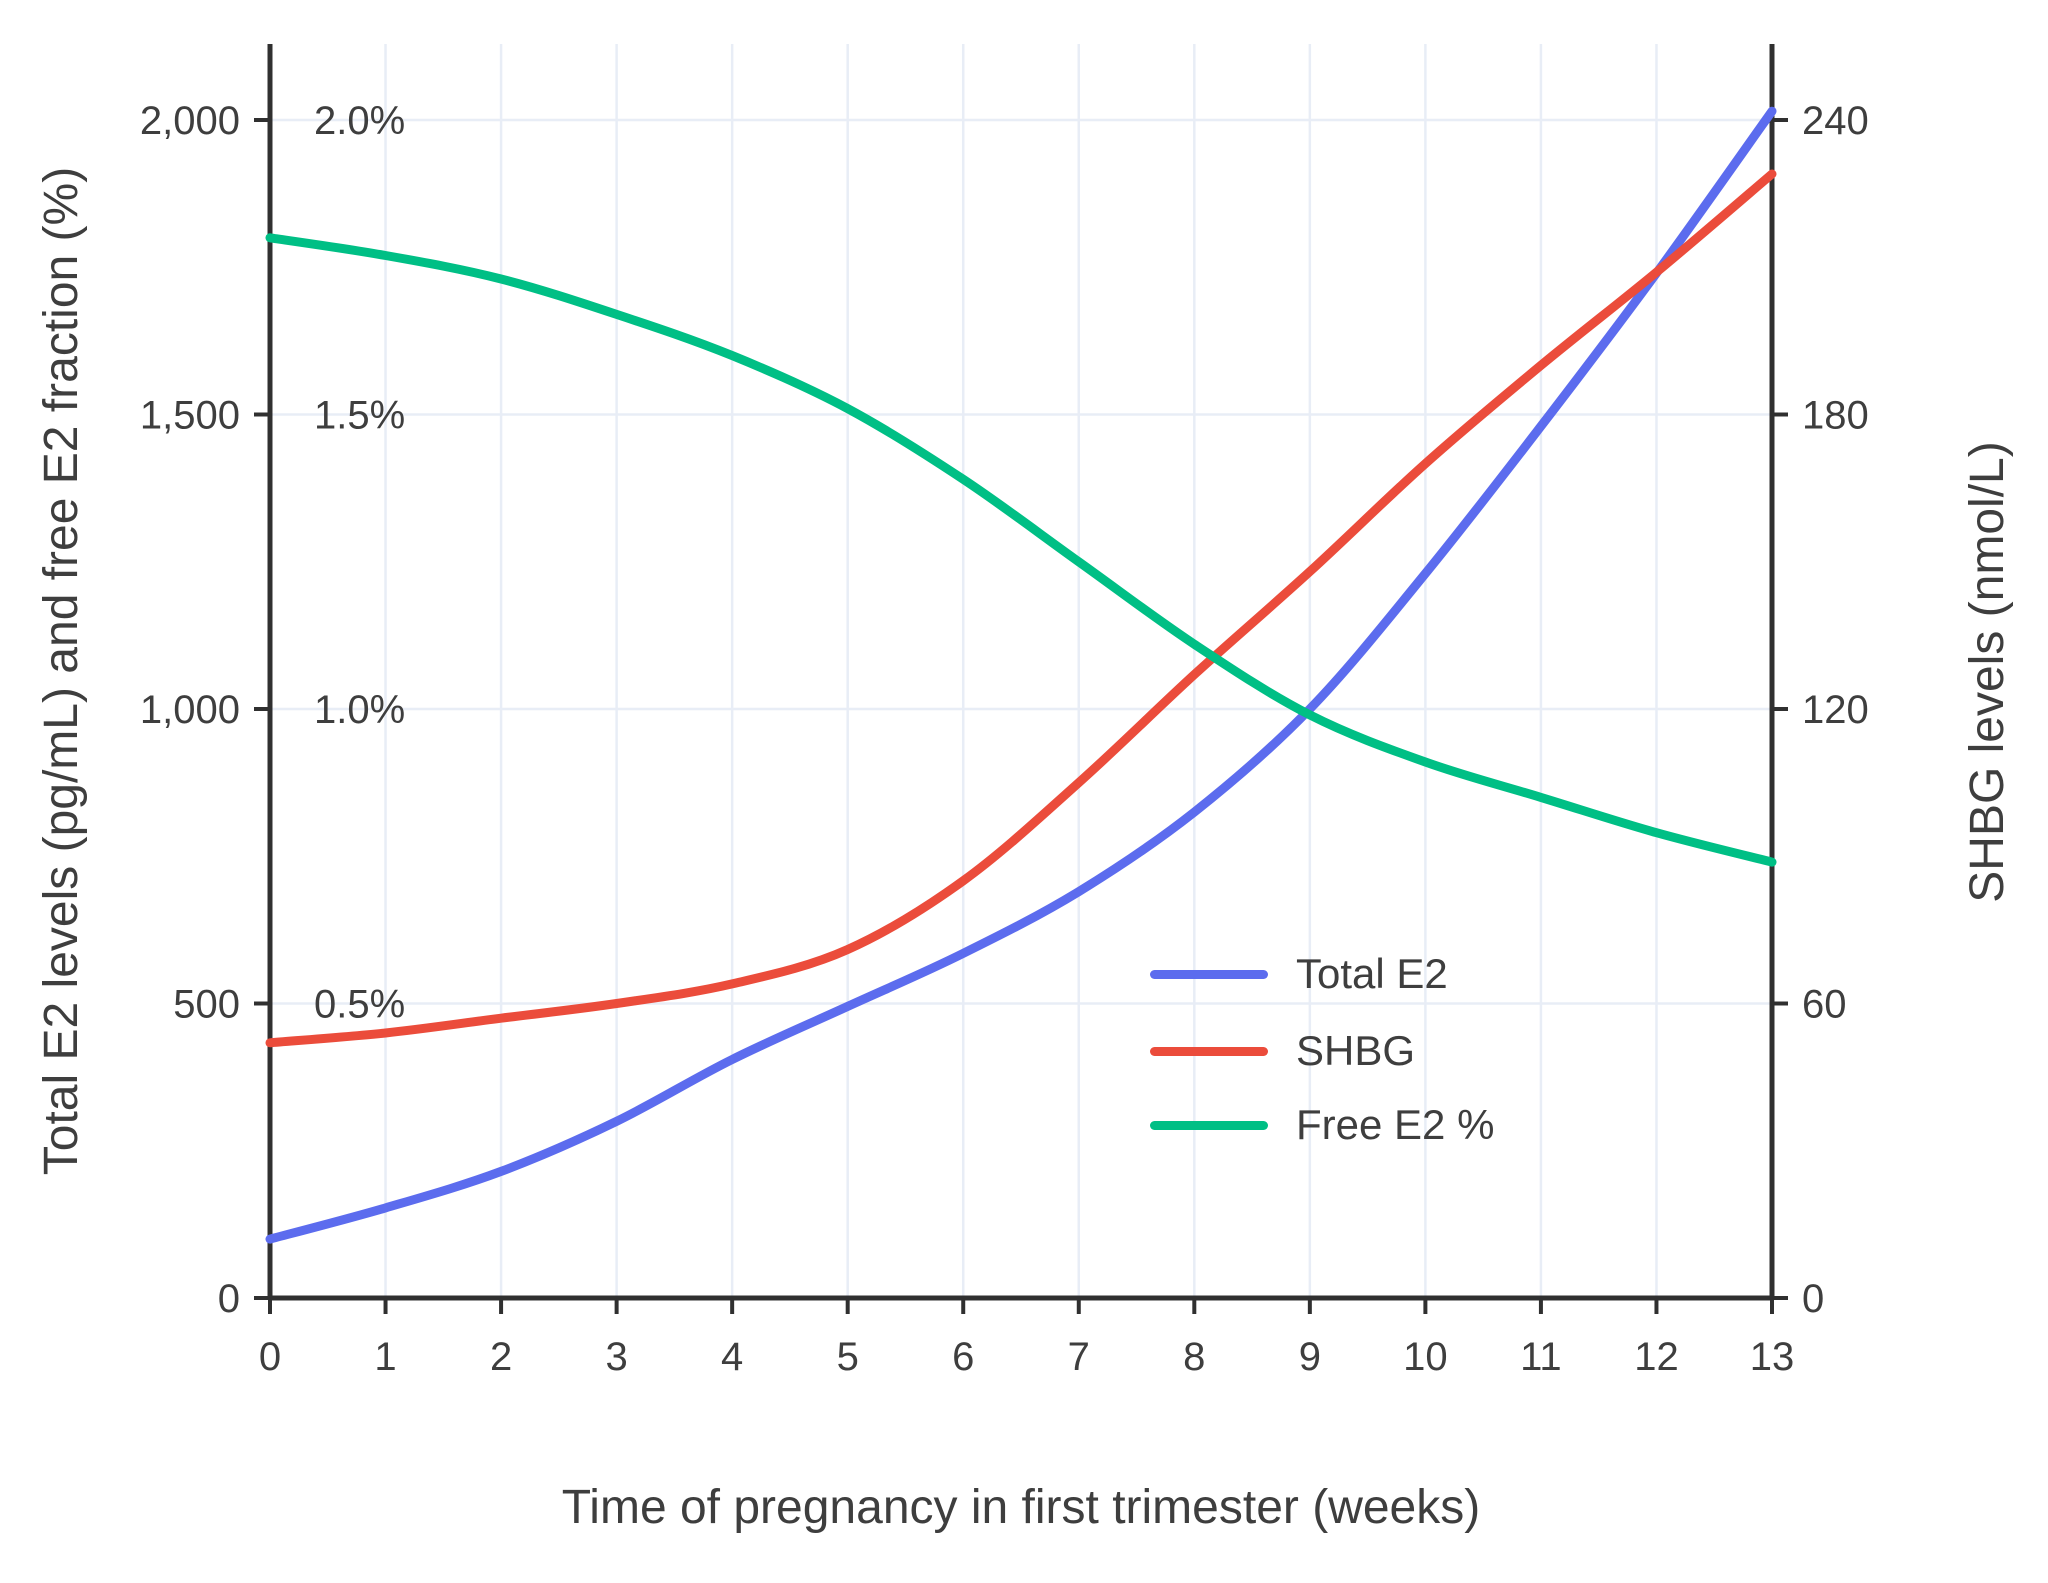  I want to click on x-tick-label: 13, so click(1772, 1357).